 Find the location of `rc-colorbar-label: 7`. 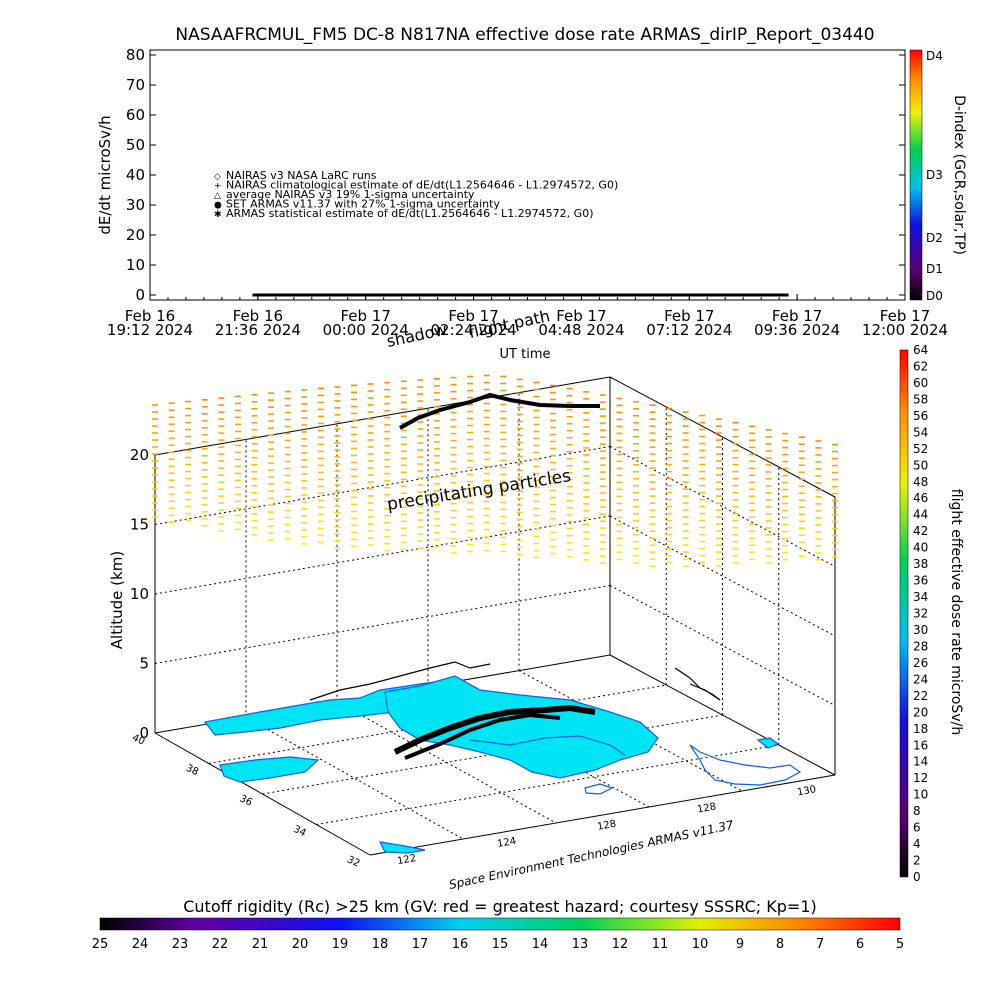

rc-colorbar-label: 7 is located at coordinates (820, 944).